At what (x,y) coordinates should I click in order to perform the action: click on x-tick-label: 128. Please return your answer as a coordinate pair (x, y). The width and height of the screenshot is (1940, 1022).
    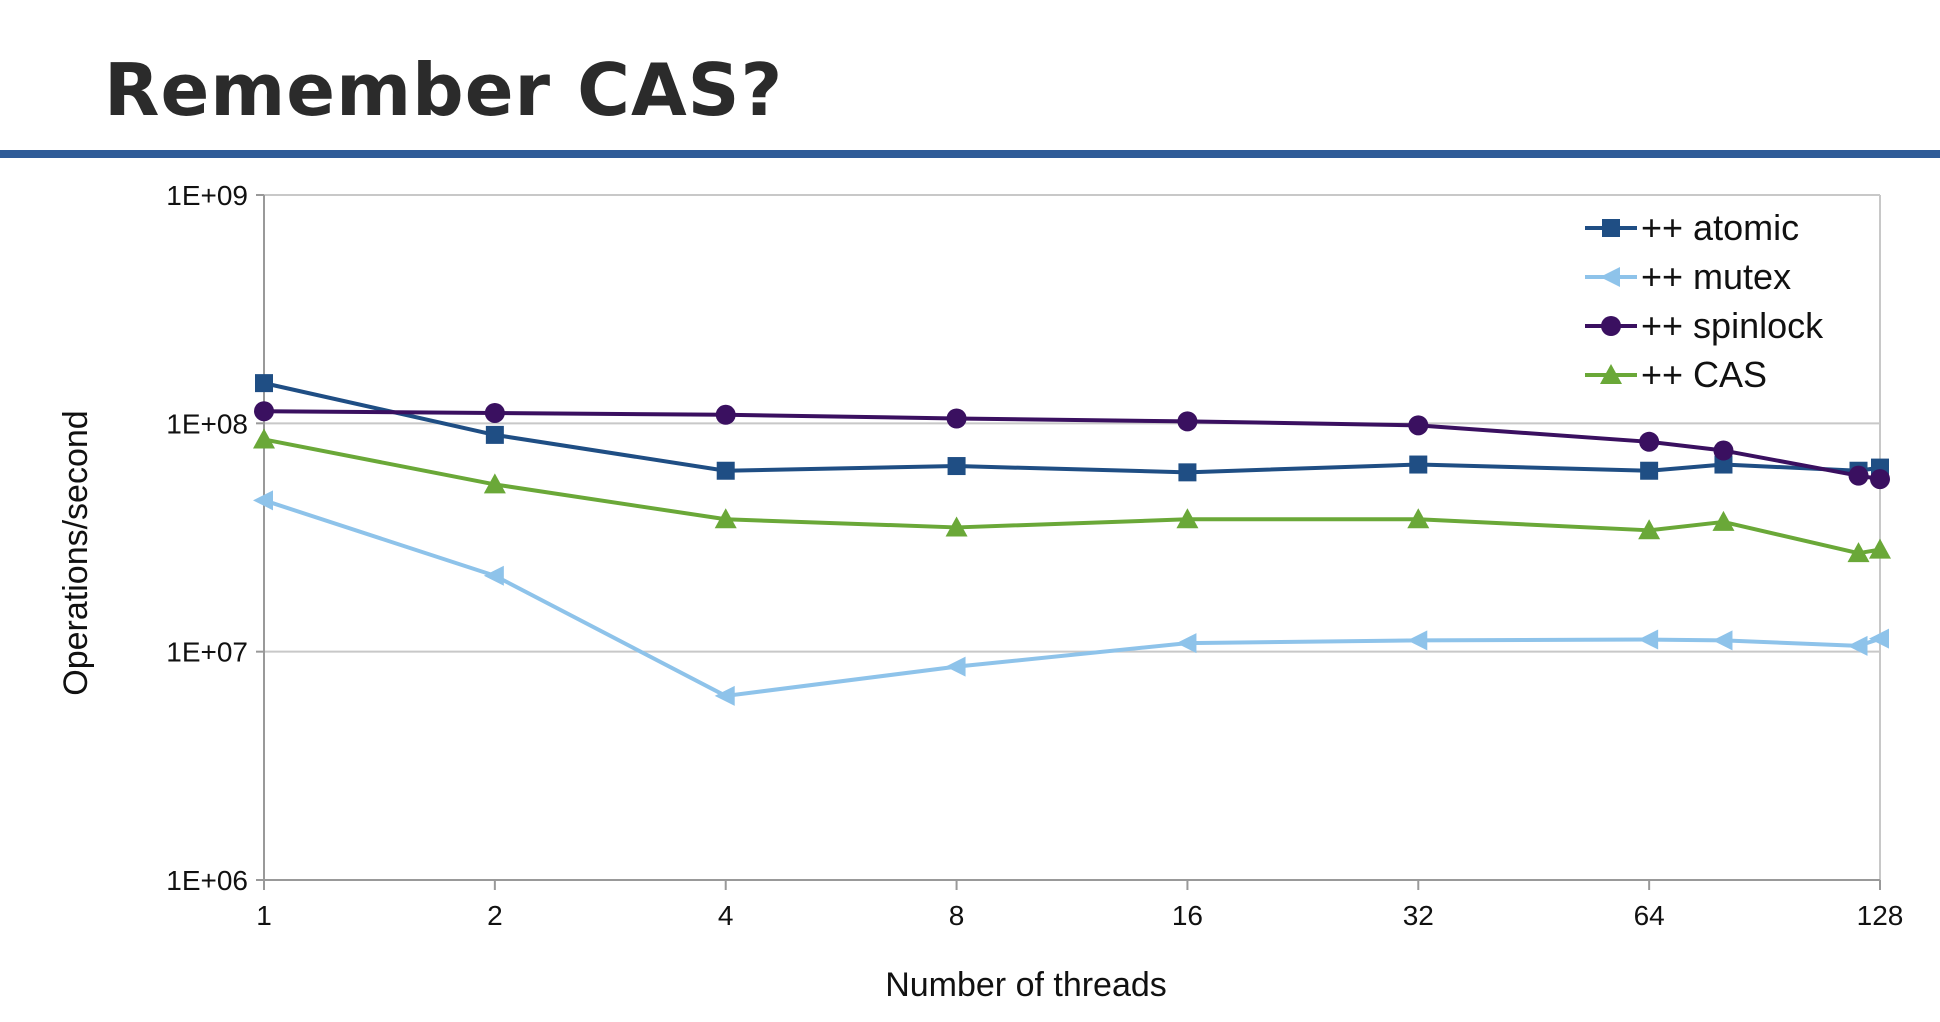
    Looking at the image, I should click on (1880, 915).